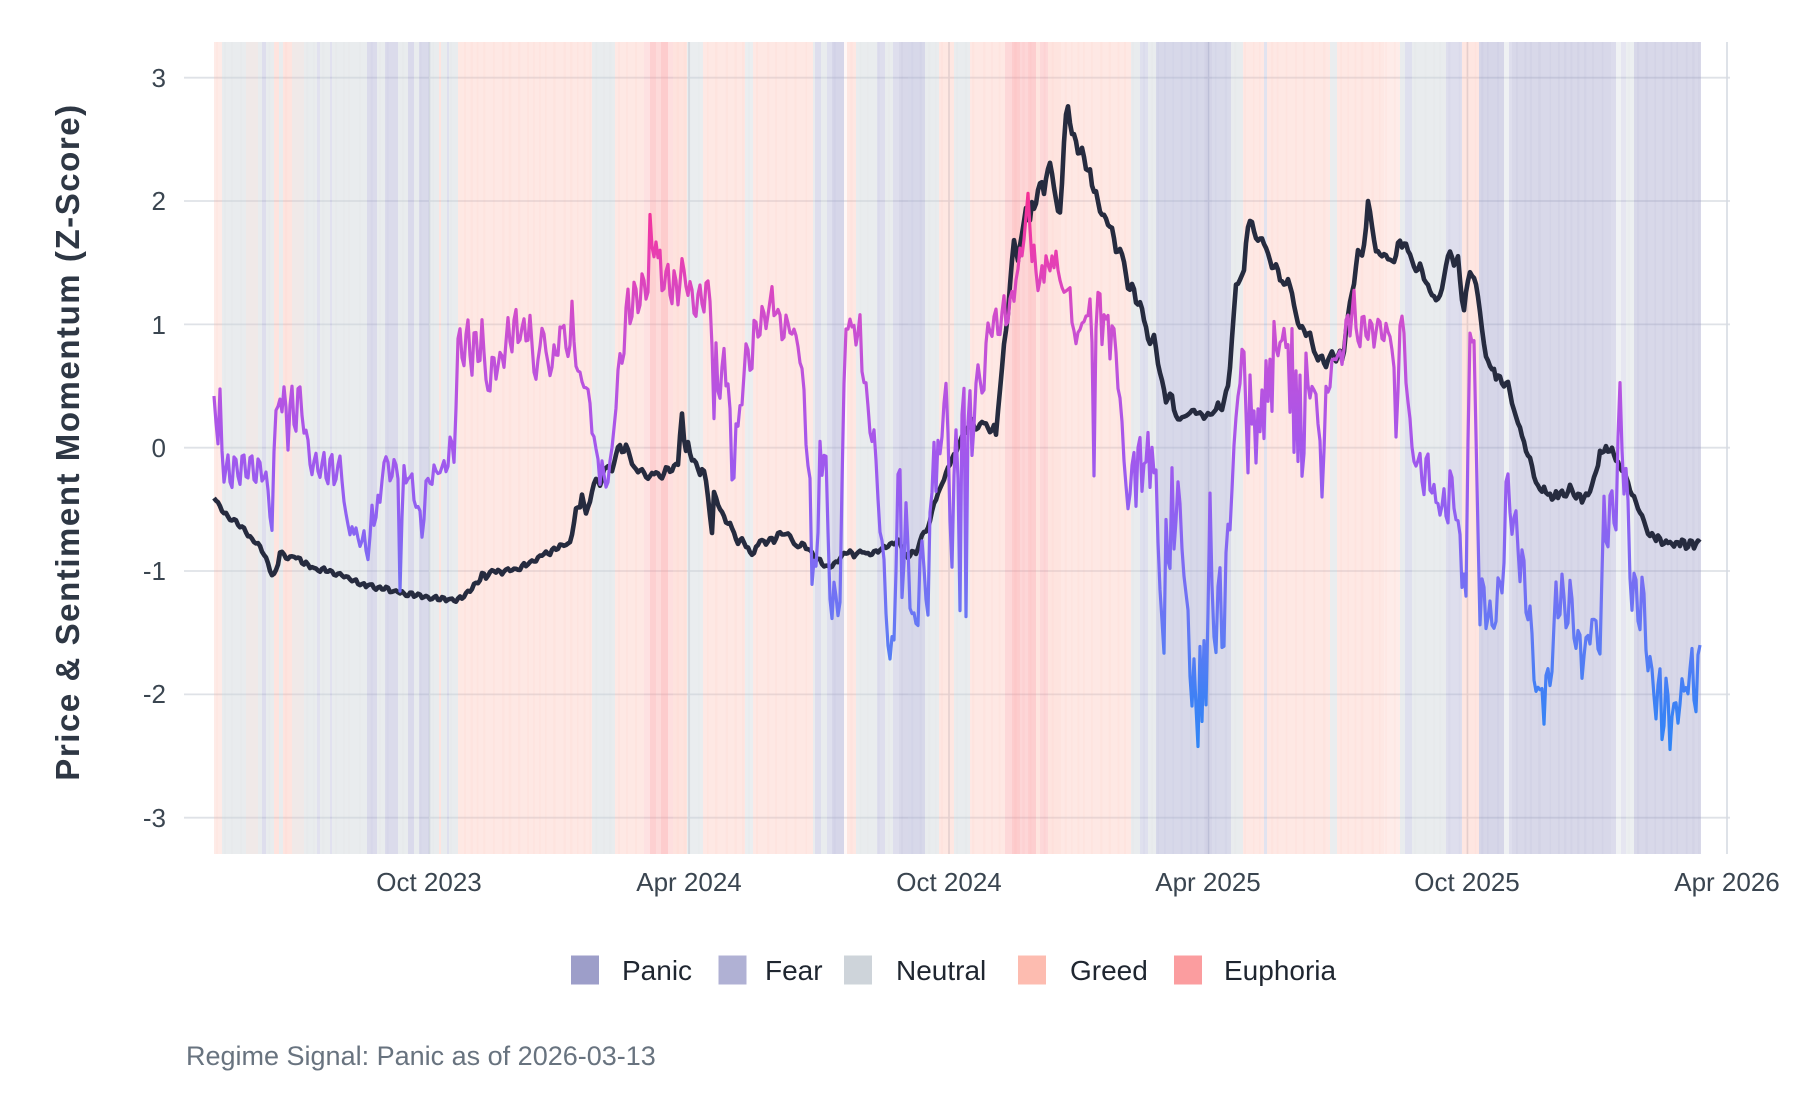 The image size is (1800, 1100). I want to click on svg-text: Apr 2024, so click(689, 882).